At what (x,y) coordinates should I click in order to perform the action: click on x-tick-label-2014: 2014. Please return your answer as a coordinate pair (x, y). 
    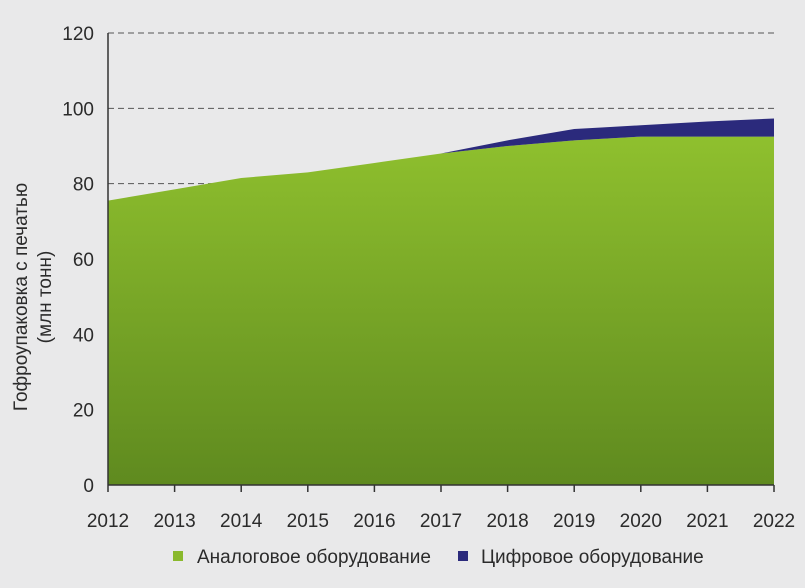
    Looking at the image, I should click on (241, 521).